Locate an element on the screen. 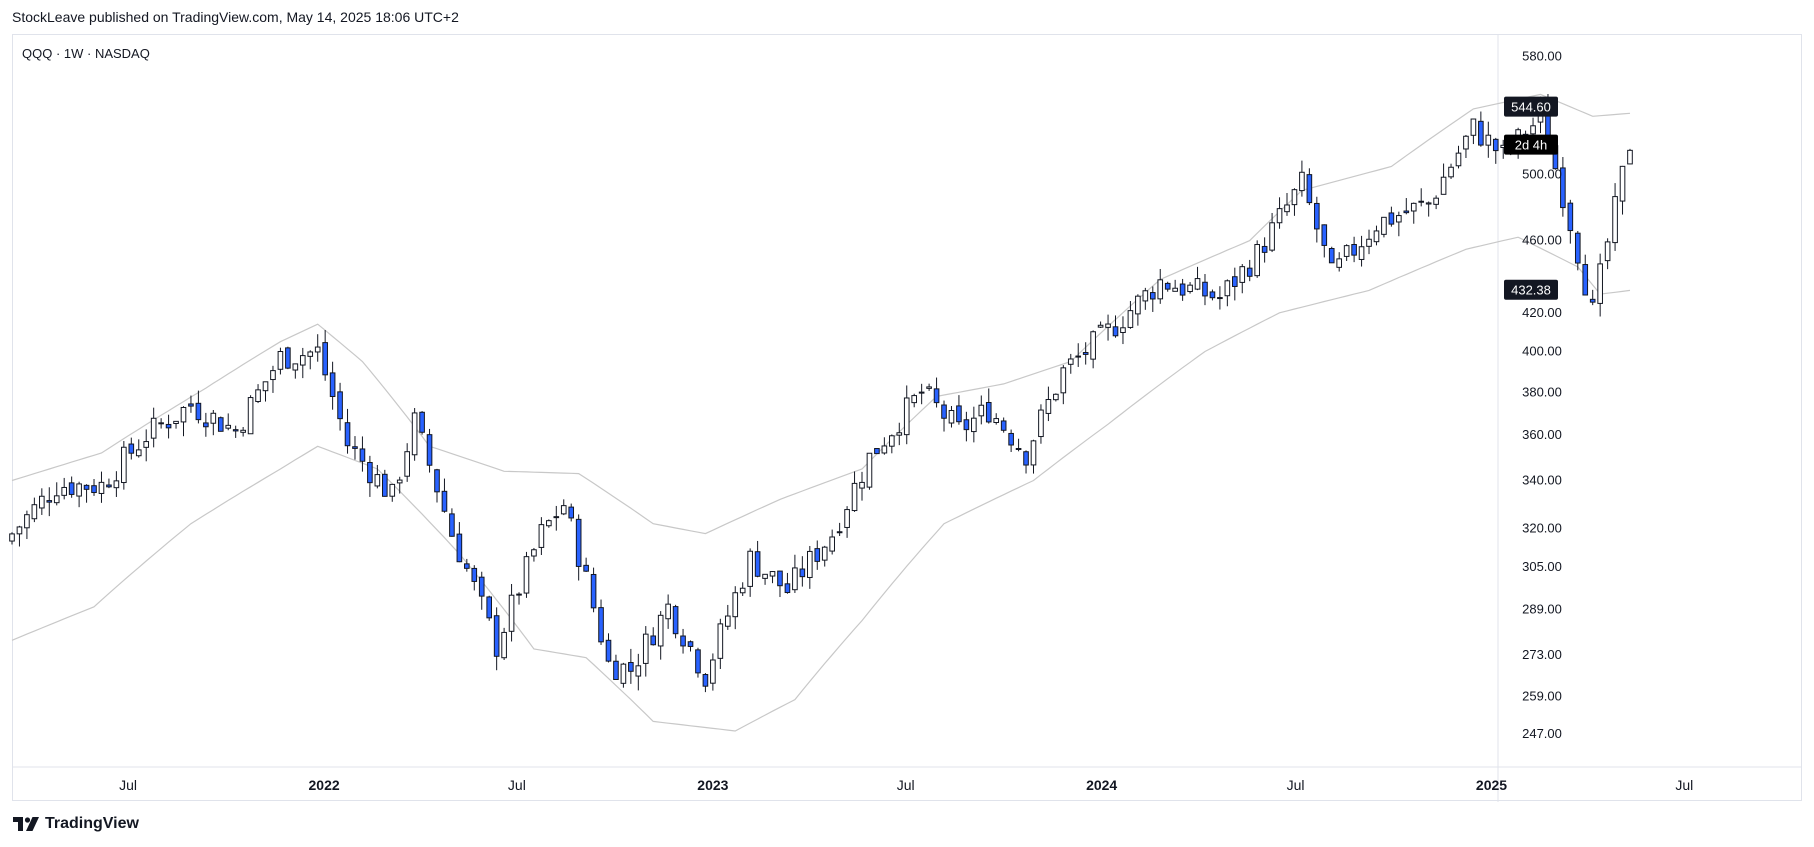 The height and width of the screenshot is (847, 1814). tradingview-logo: TradingView is located at coordinates (76, 824).